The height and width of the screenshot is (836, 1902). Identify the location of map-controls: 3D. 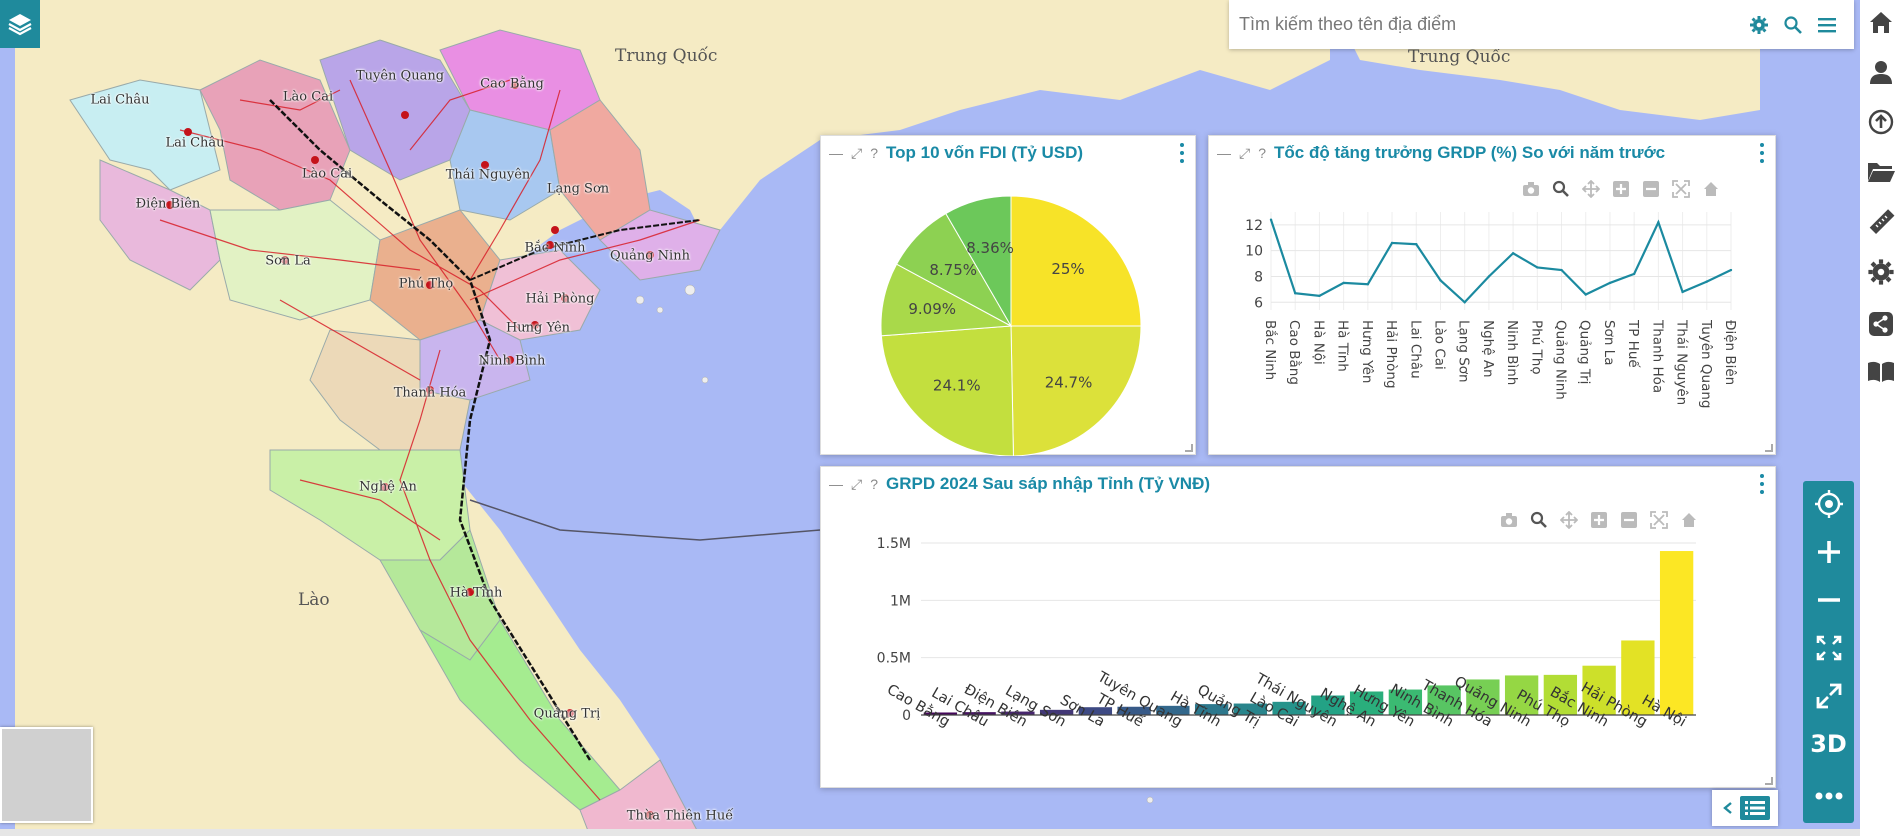
(1828, 652).